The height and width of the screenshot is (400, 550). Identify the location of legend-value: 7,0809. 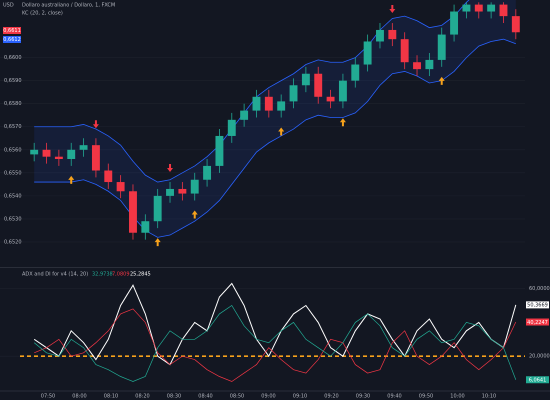
(121, 275).